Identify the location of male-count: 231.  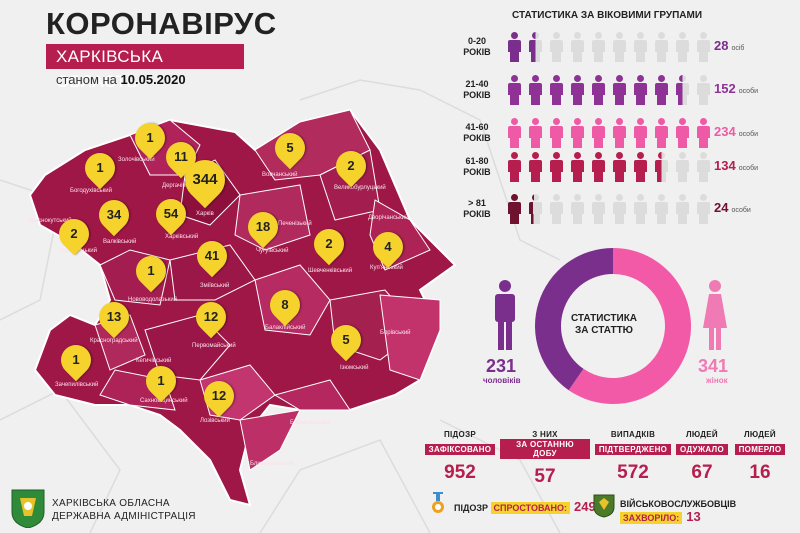
(501, 366).